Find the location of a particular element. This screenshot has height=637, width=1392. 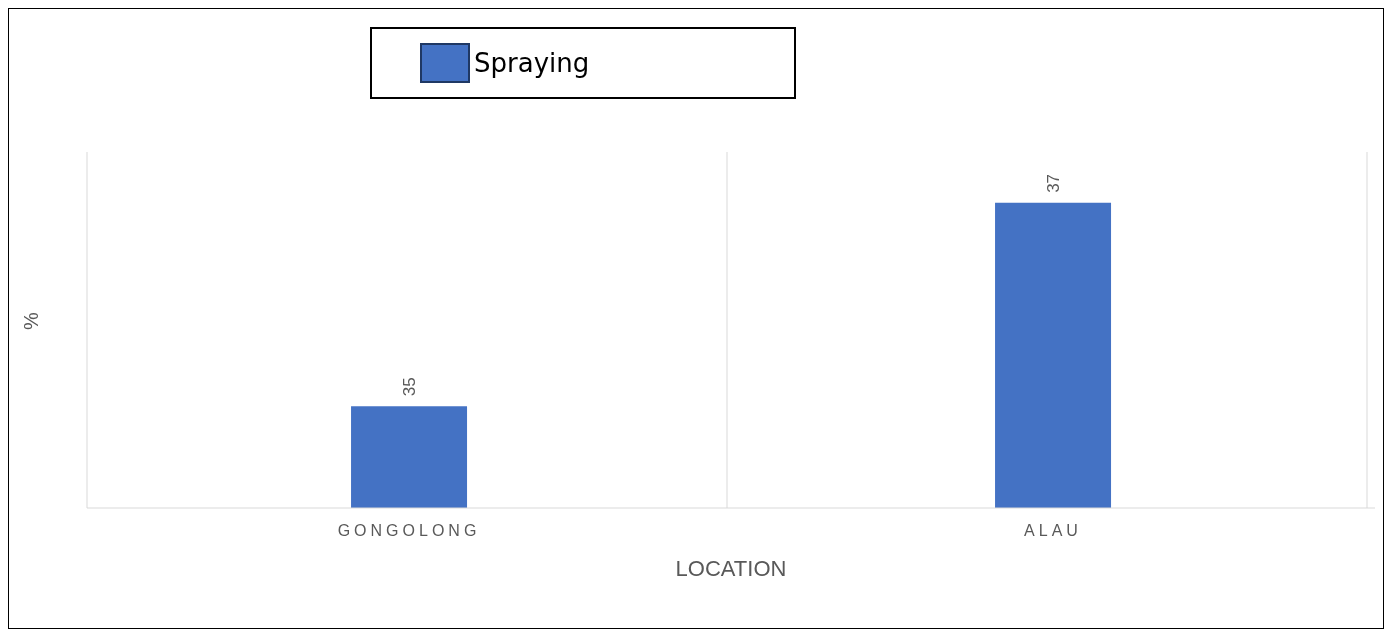

x-axis-title: LOCATION is located at coordinates (731, 568).